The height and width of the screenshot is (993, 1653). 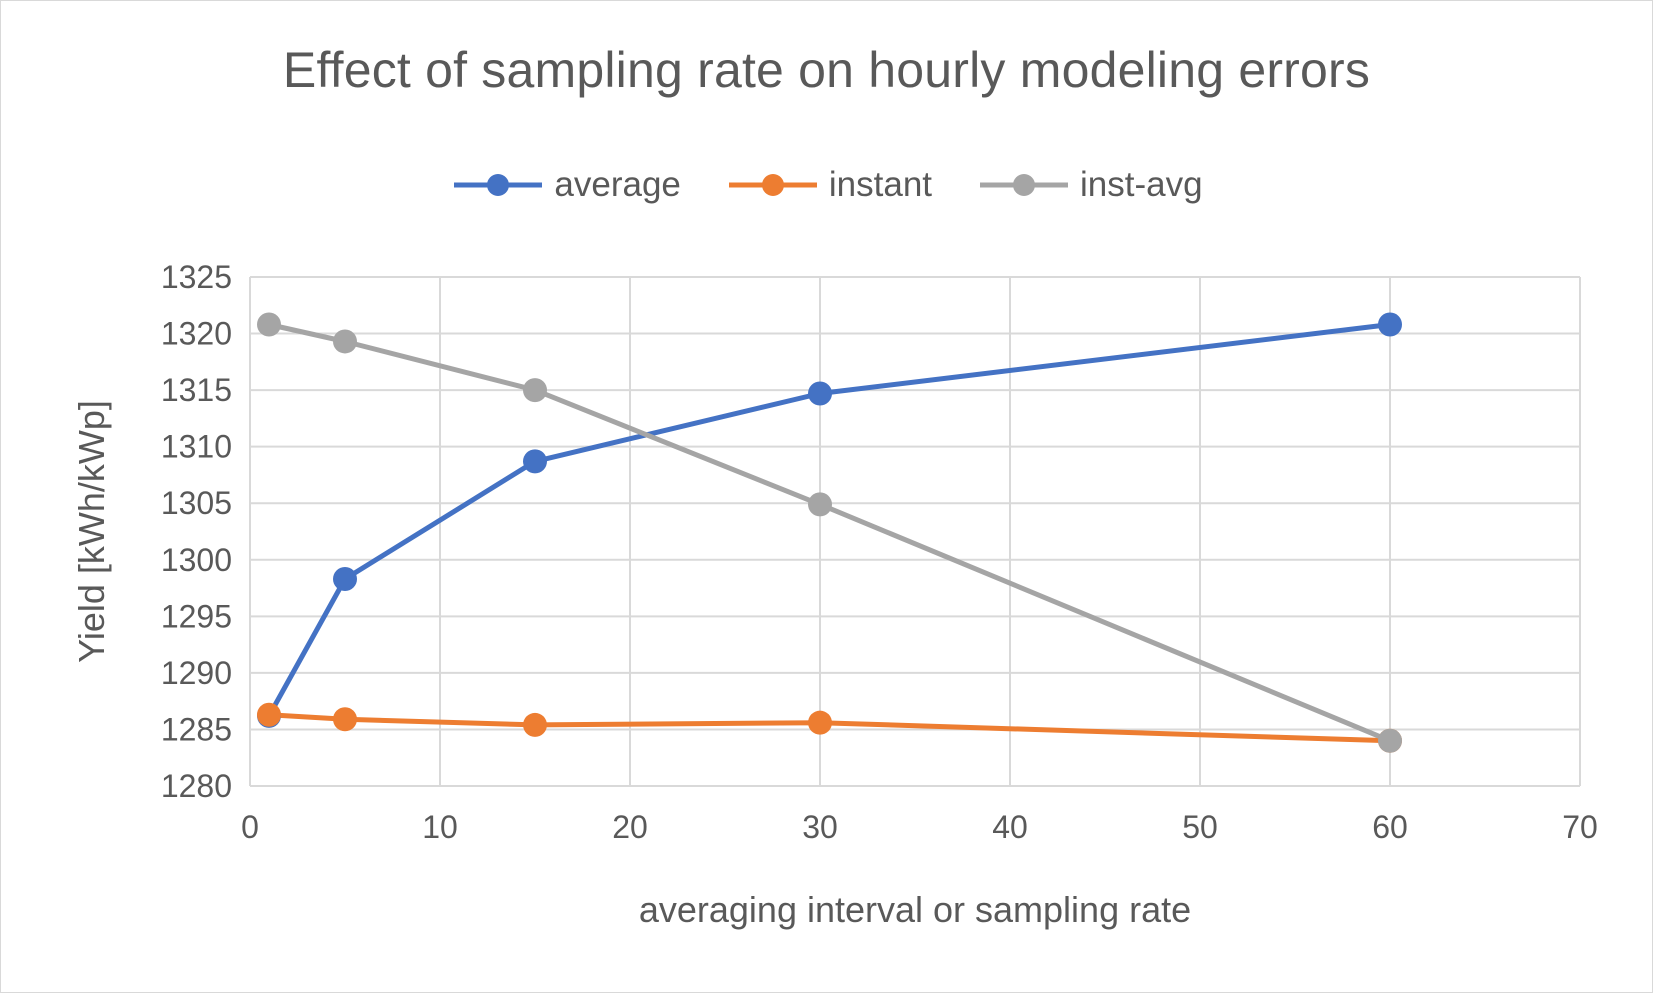 What do you see at coordinates (91, 531) in the screenshot?
I see `y-axis-title: Yield [kWh/kWp]` at bounding box center [91, 531].